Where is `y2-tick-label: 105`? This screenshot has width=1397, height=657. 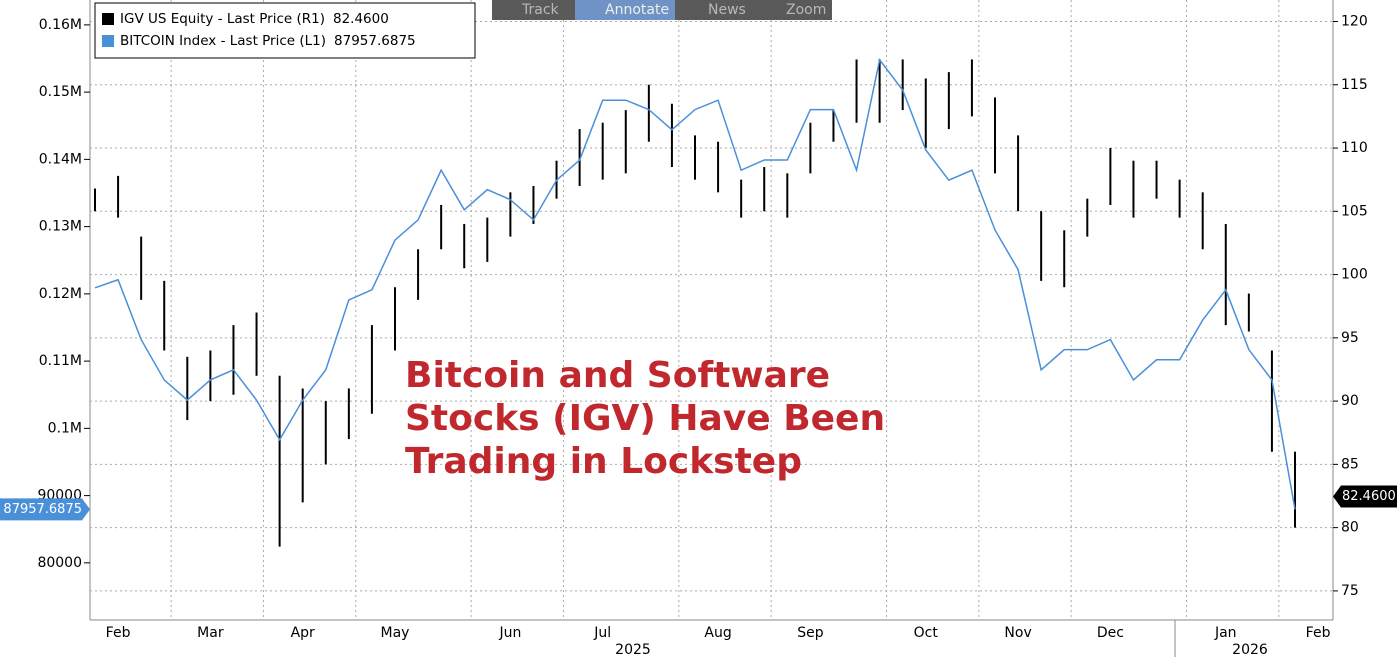 y2-tick-label: 105 is located at coordinates (1354, 211).